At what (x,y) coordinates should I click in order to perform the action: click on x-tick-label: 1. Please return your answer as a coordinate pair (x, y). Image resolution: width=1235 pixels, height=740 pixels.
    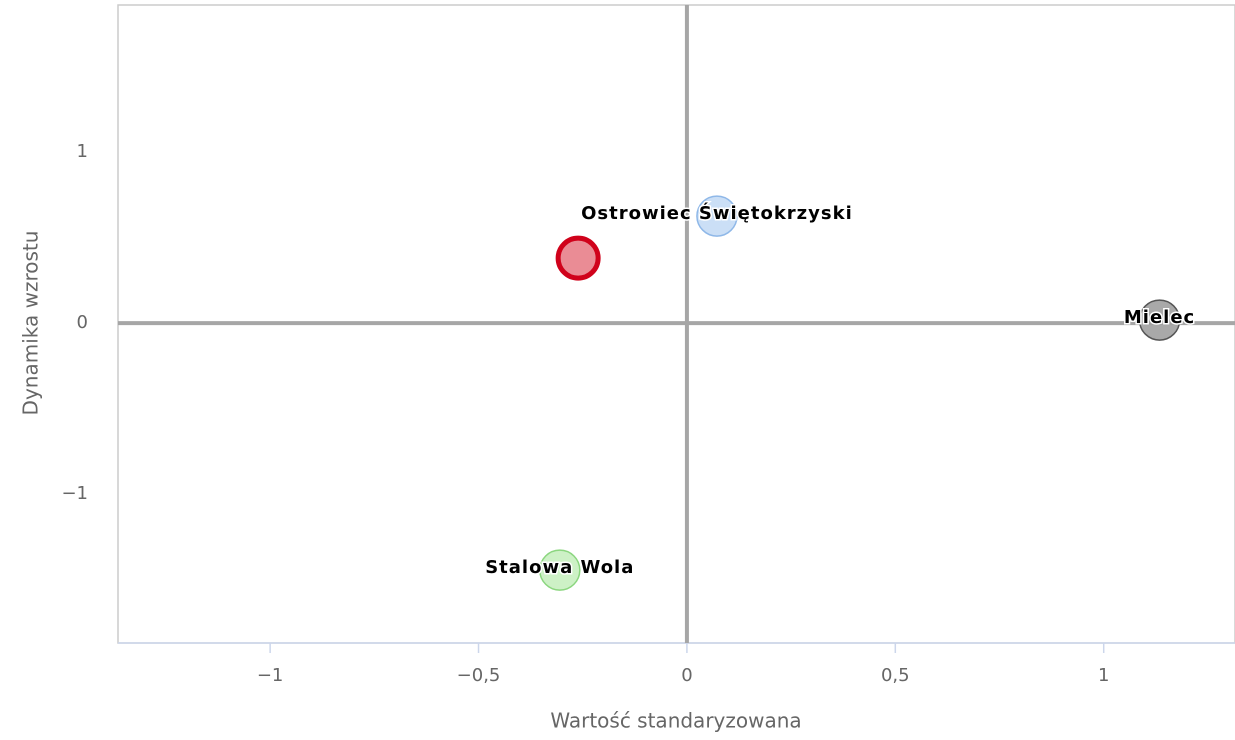
    Looking at the image, I should click on (1103, 675).